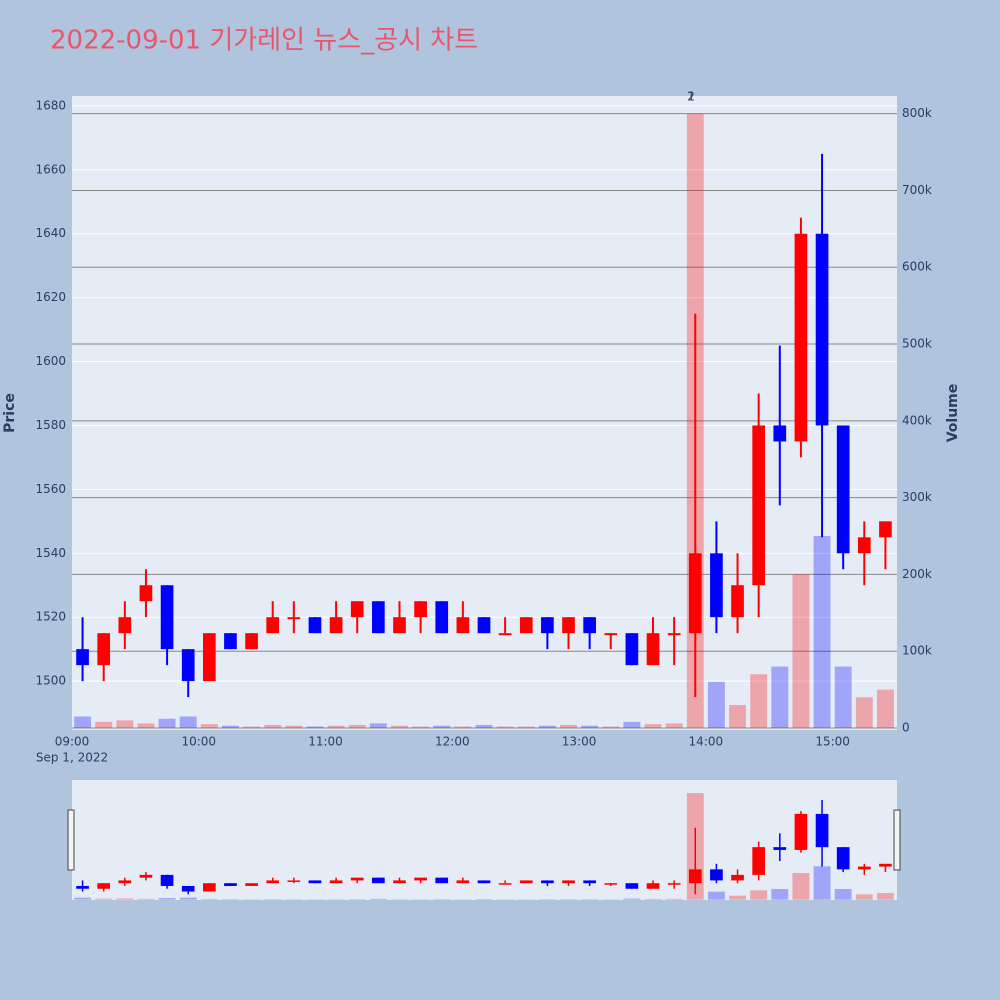 The width and height of the screenshot is (1000, 1000). I want to click on x-tick-label: 13:00, so click(579, 742).